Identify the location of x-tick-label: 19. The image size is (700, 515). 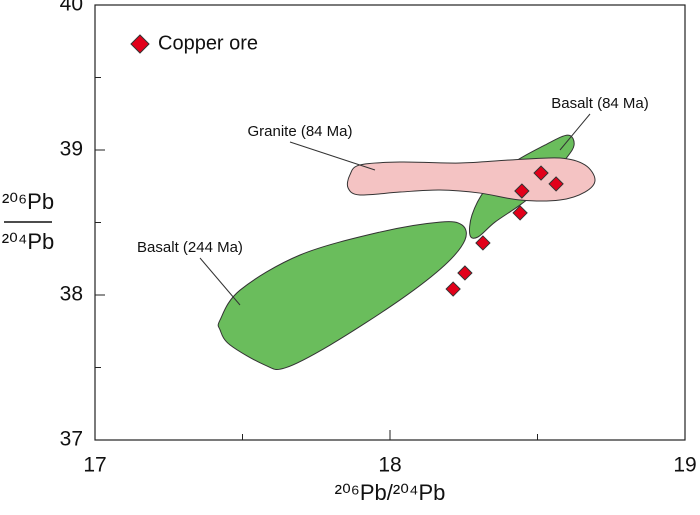
(684, 465).